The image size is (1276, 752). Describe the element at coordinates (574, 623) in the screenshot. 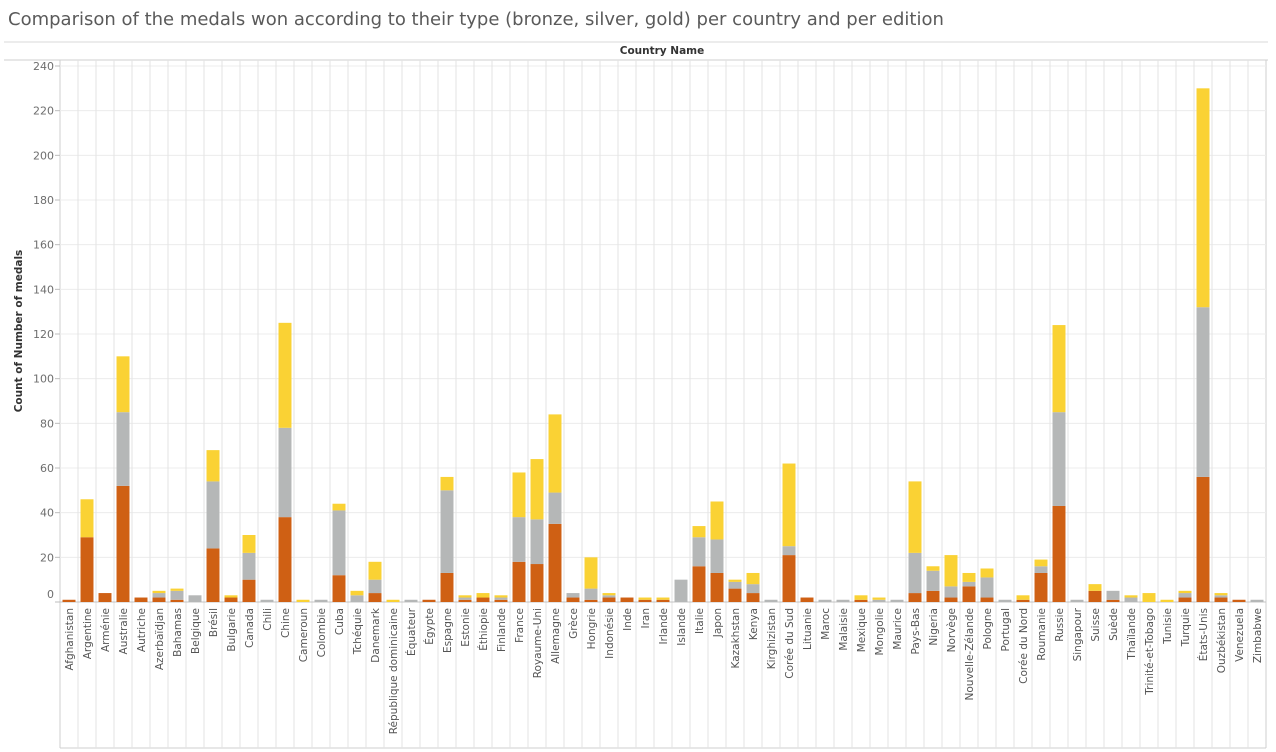

I see `x-tick-label: Grèce` at that location.